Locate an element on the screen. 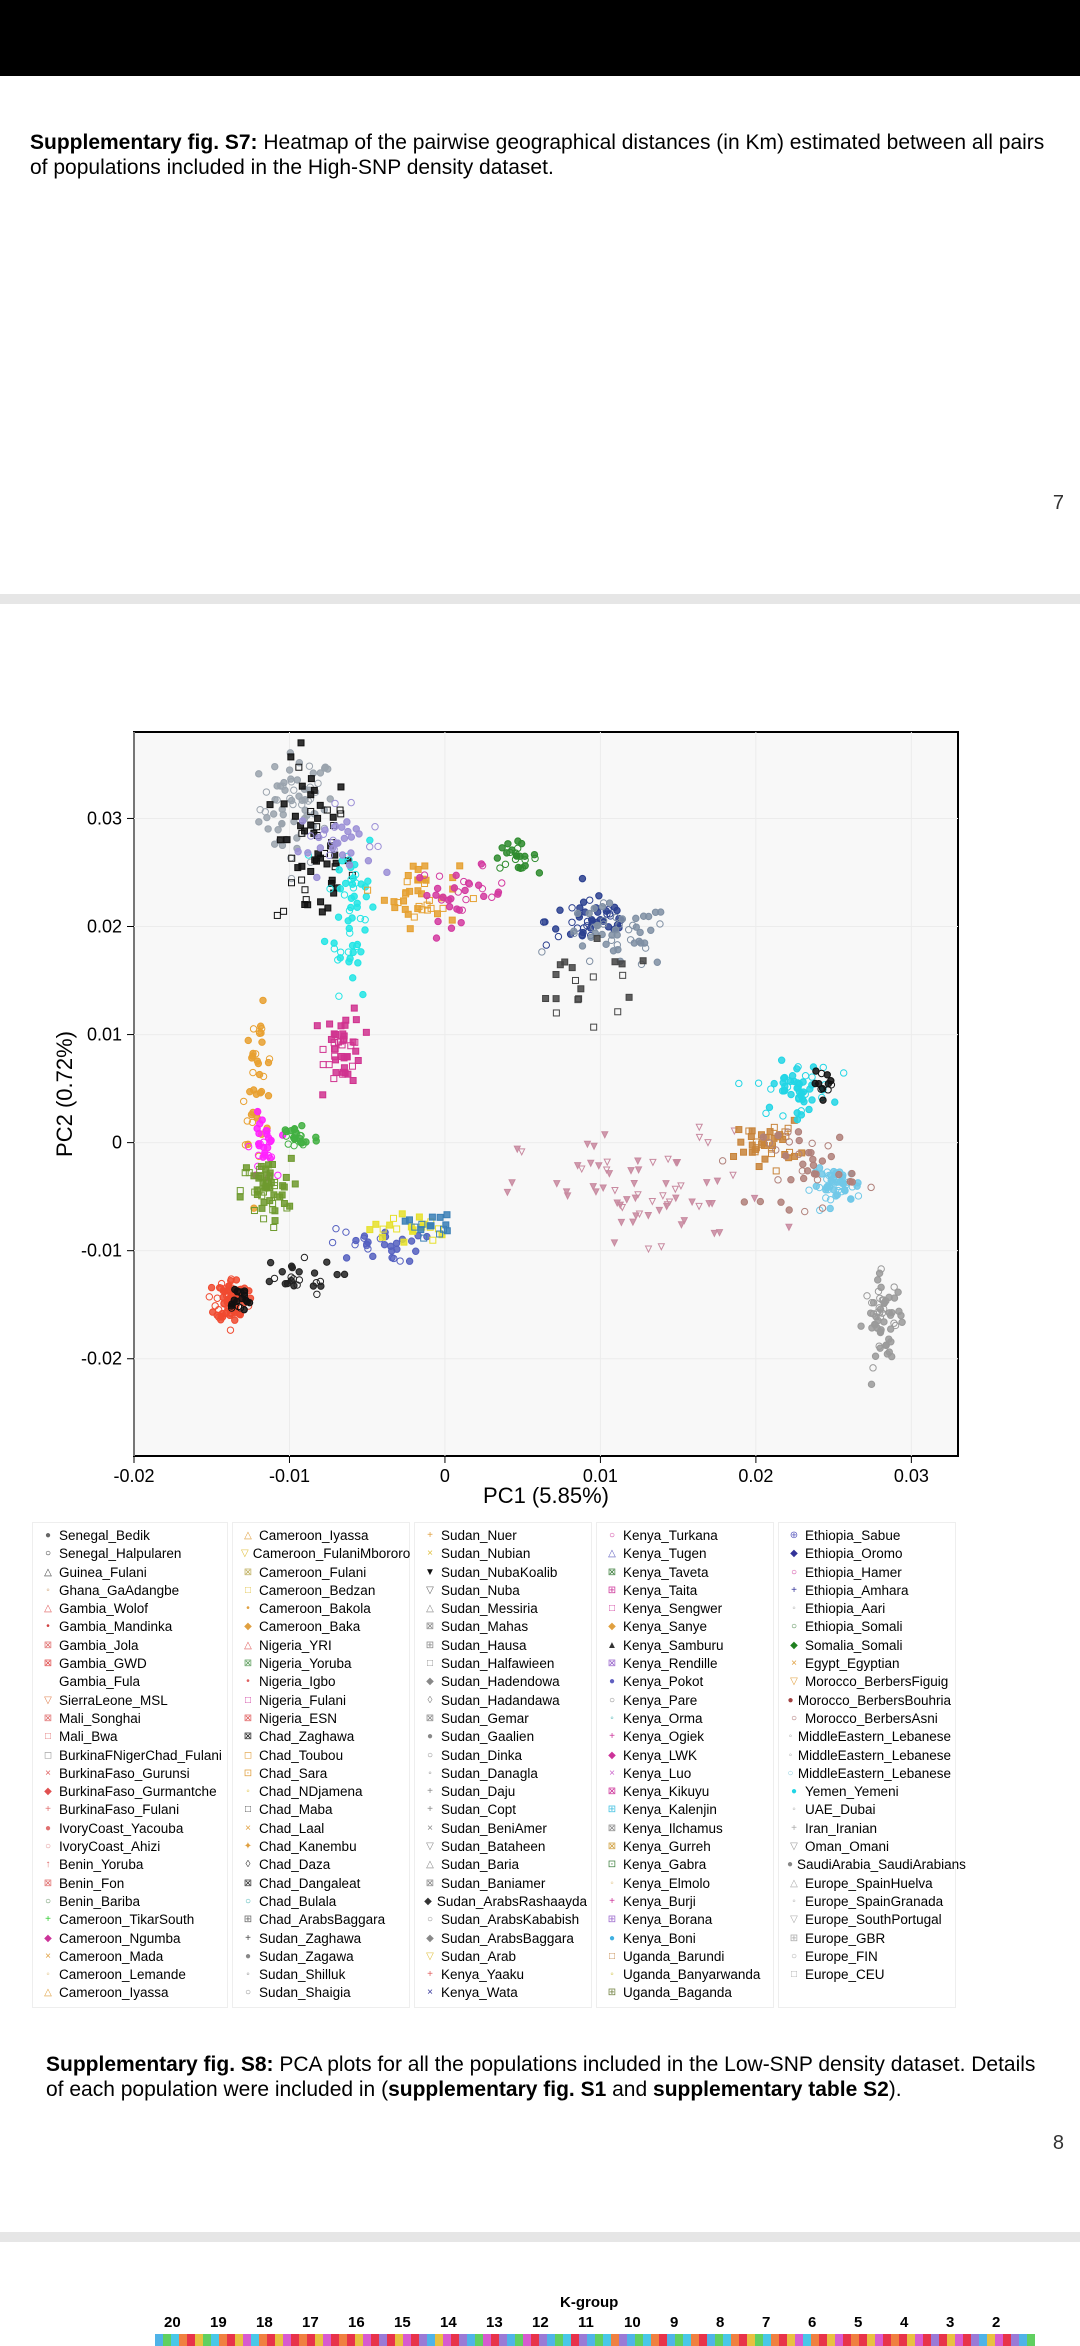 This screenshot has height=2346, width=1080. legend-label: BurkinaFaso_Gurunsi is located at coordinates (124, 1773).